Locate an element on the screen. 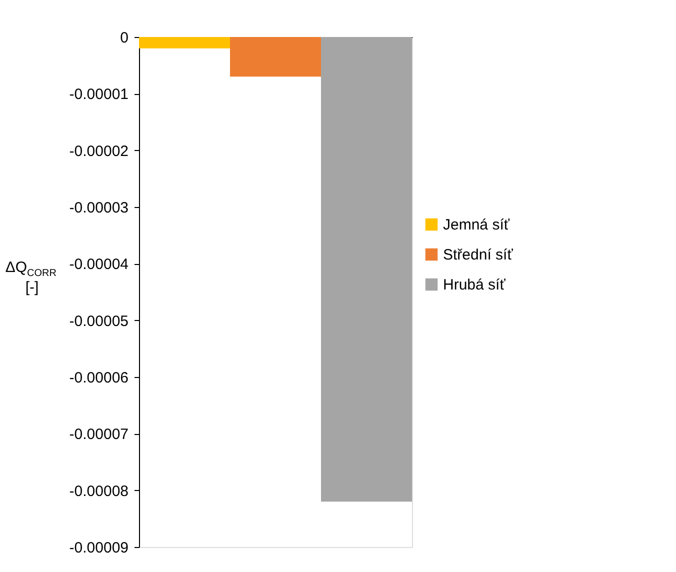 This screenshot has width=676, height=572. y-tick-label: -0.00004 is located at coordinates (98, 265).